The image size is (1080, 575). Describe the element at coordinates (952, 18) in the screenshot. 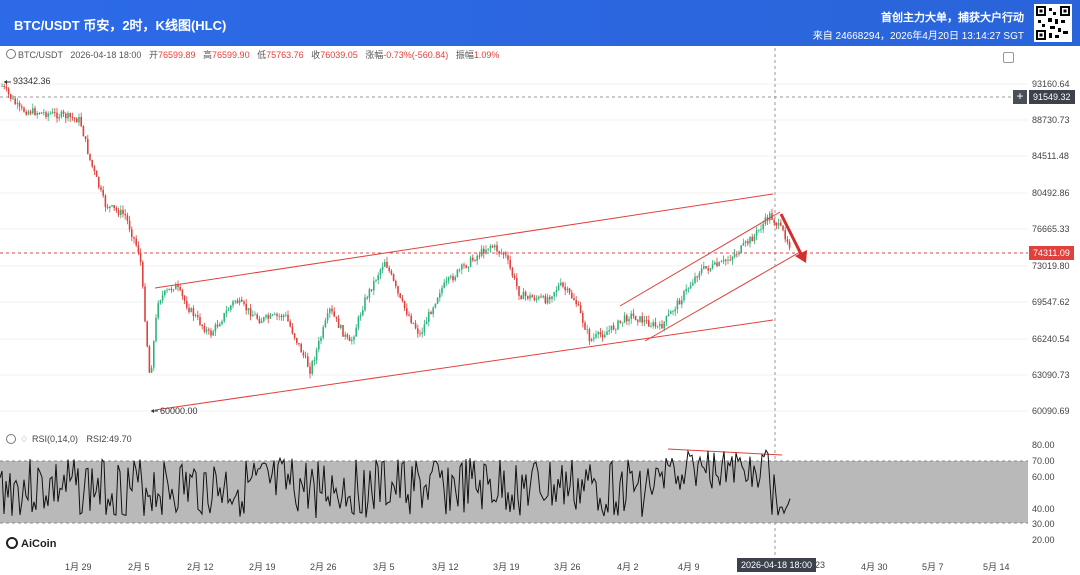

I see `promo-text: 首创主力大单，捕获大户行动` at that location.